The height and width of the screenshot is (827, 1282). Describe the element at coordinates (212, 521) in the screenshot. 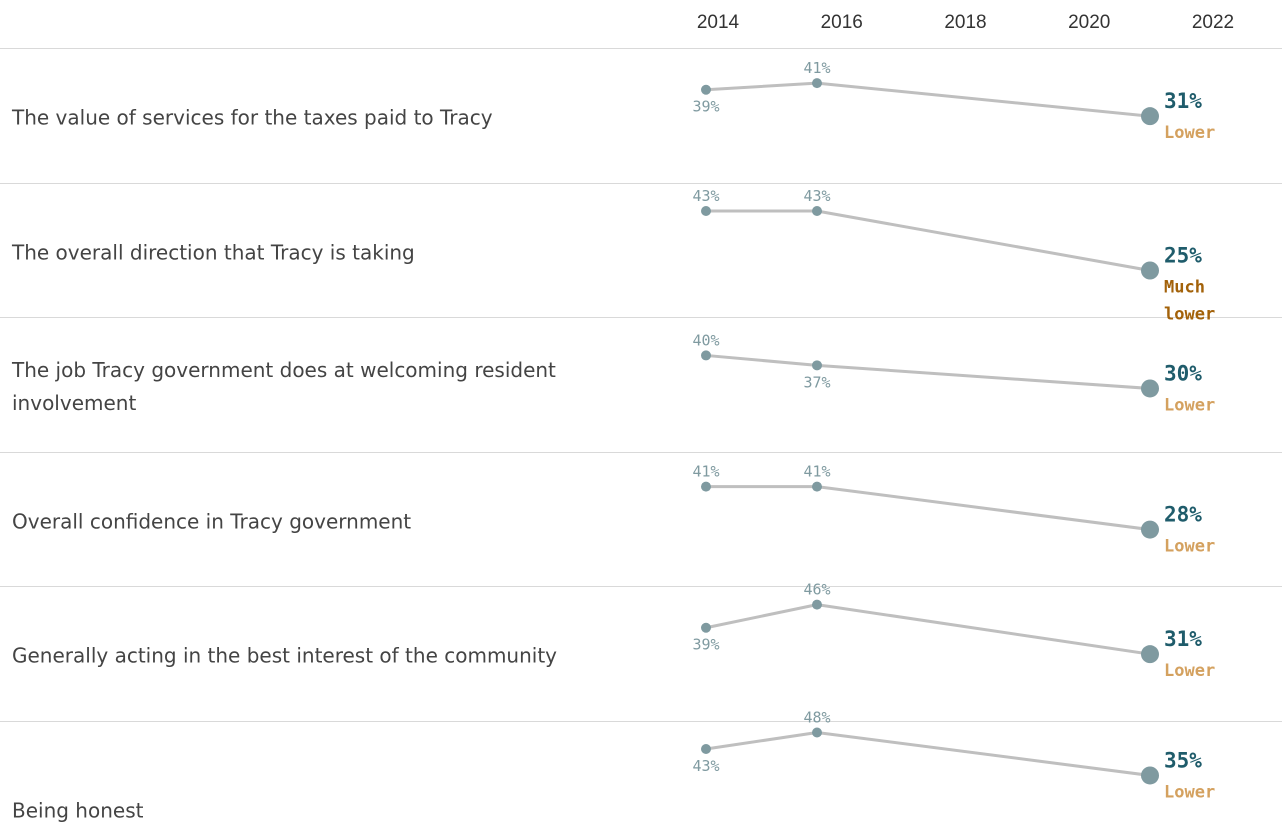

I see `row-label: Overall confidence in Tracy government` at that location.